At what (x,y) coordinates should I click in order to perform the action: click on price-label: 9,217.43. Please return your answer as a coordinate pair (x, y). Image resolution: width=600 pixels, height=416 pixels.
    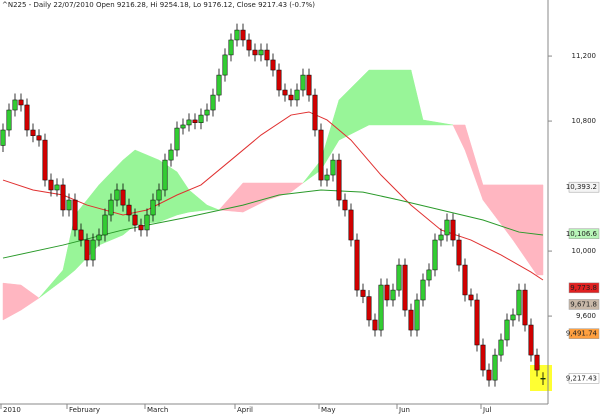
    Looking at the image, I should click on (581, 378).